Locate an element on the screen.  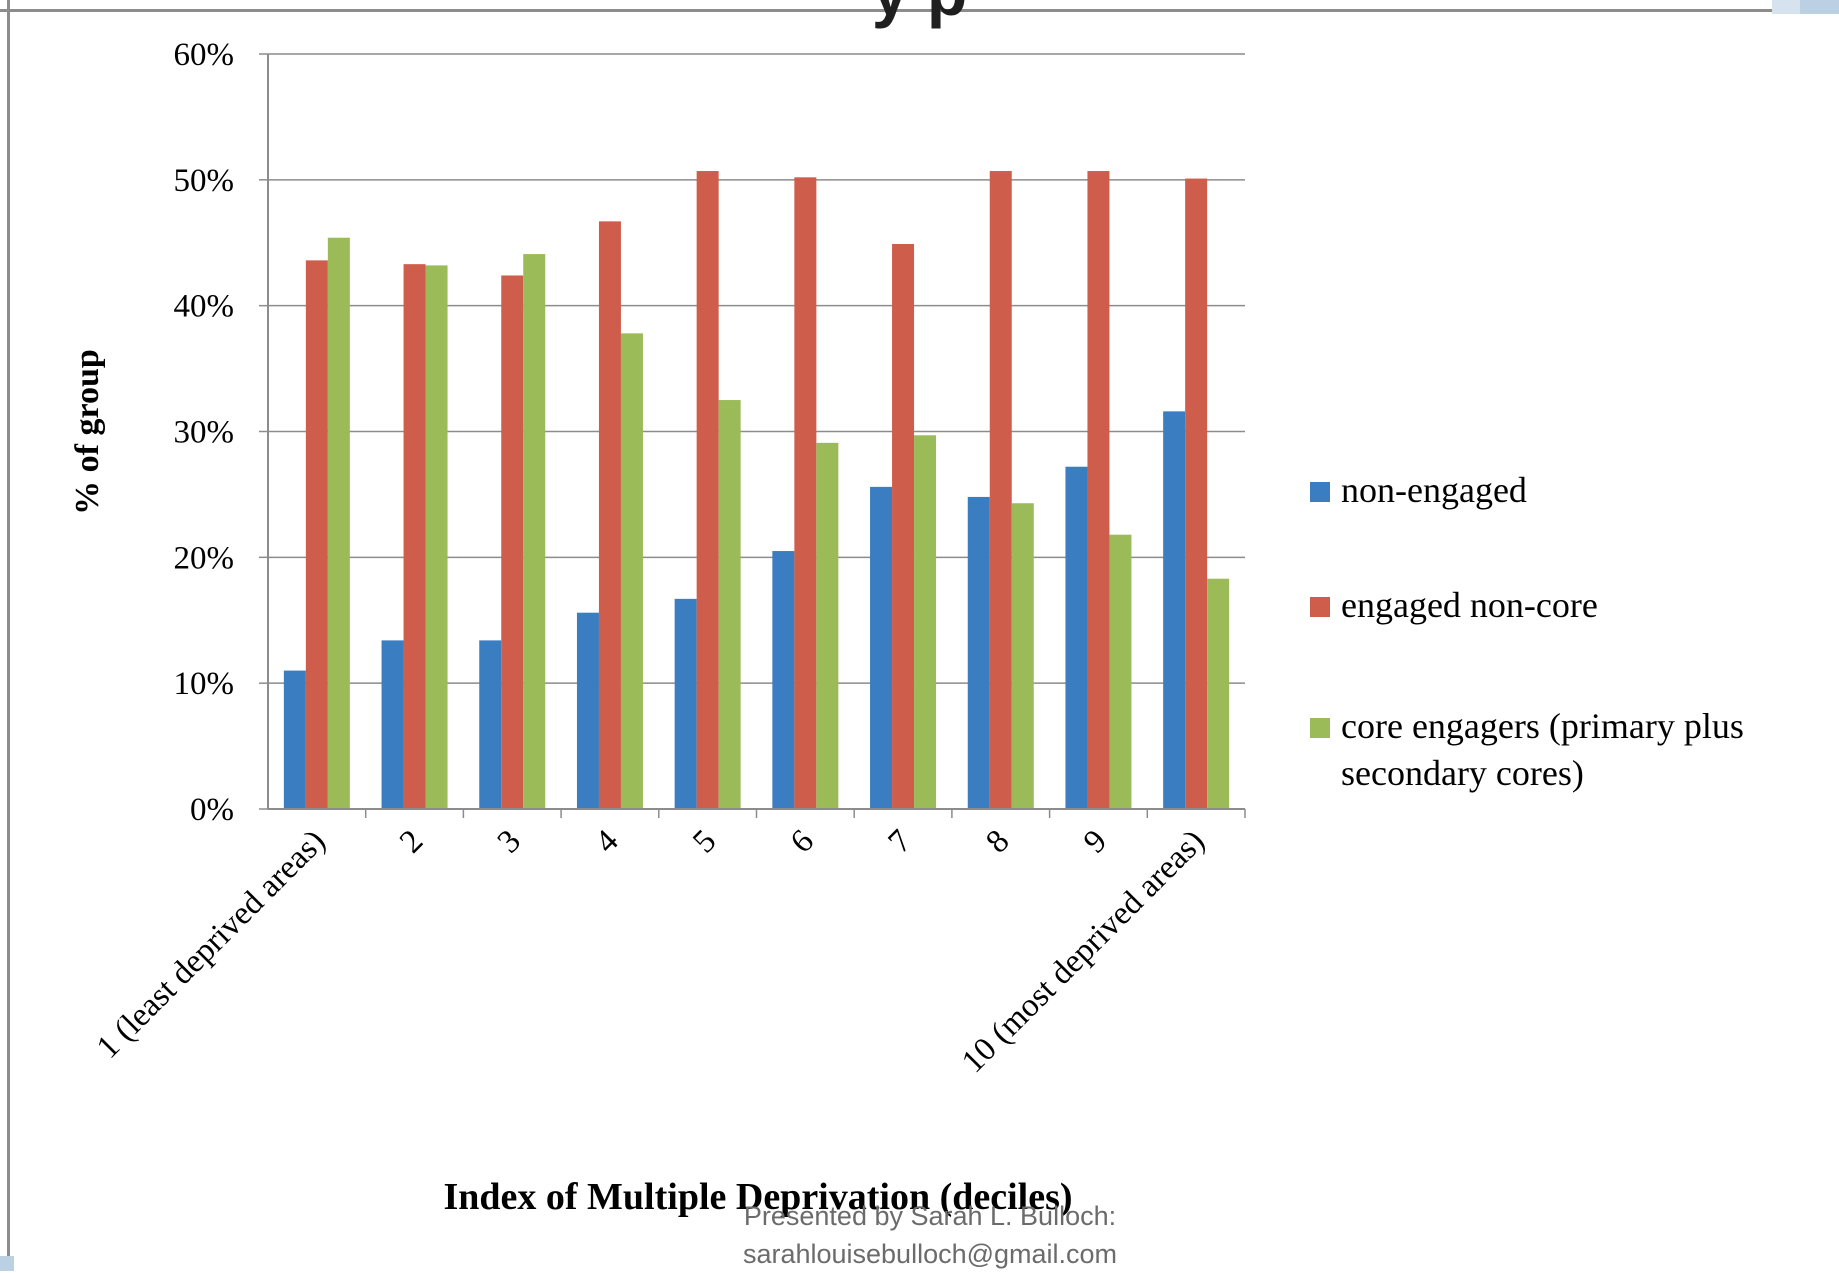
x-tick-label: 10 (most deprived areas) is located at coordinates (1083, 951).